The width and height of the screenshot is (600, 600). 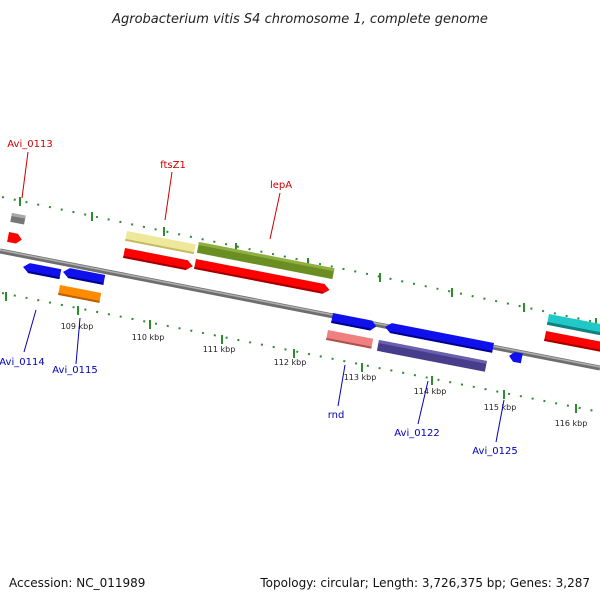 What do you see at coordinates (29, 144) in the screenshot?
I see `gene-label-avi-0113: Avi_0113` at bounding box center [29, 144].